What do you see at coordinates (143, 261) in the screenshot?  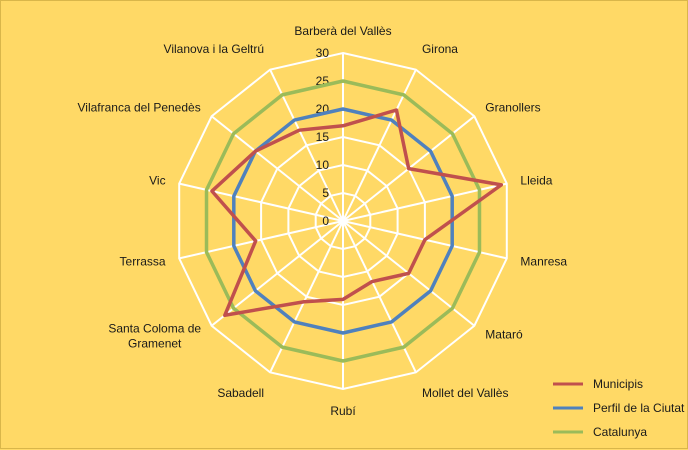 I see `category-label: Terrassa` at bounding box center [143, 261].